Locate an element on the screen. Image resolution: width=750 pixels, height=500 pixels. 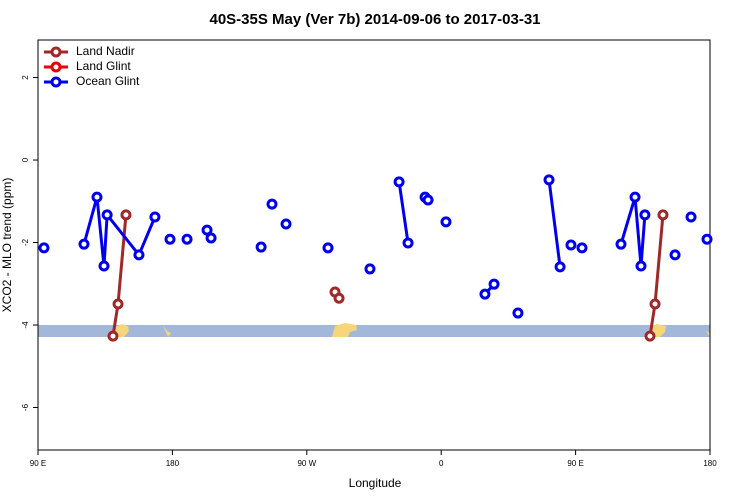
y-tick-label: 2 is located at coordinates (25, 77).